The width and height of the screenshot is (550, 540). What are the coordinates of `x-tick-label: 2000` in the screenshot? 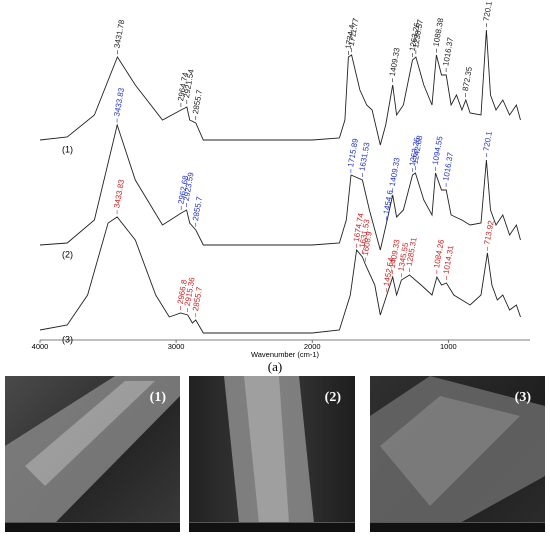 It's located at (312, 346).